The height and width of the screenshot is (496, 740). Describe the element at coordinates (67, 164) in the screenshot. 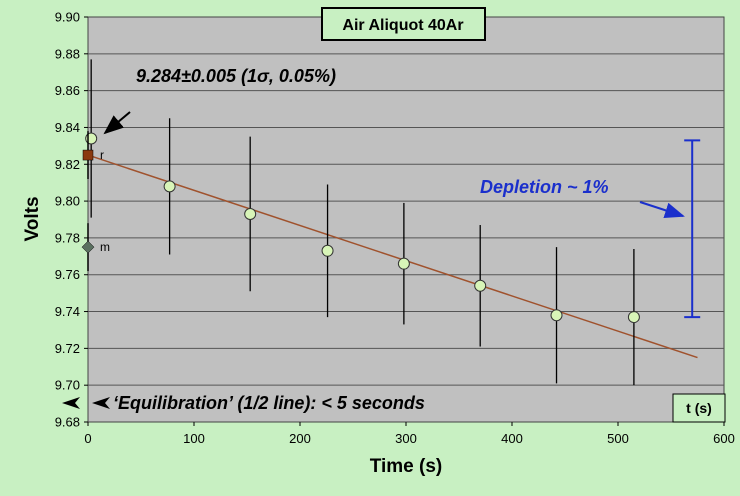

I see `y-tick-label: 9.82` at that location.